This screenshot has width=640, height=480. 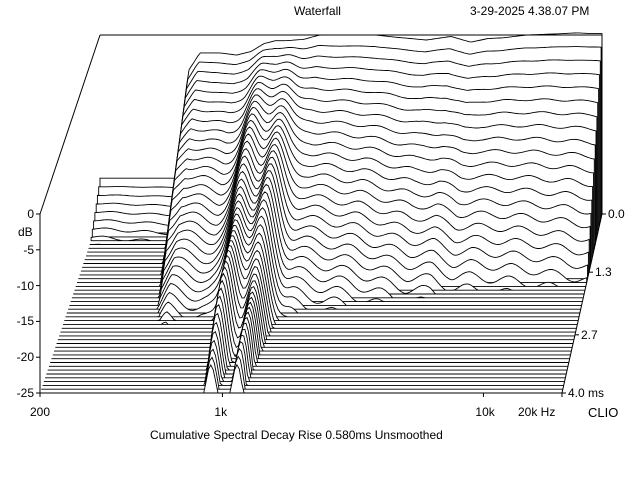 What do you see at coordinates (25, 357) in the screenshot?
I see `y-tick-label: -20` at bounding box center [25, 357].